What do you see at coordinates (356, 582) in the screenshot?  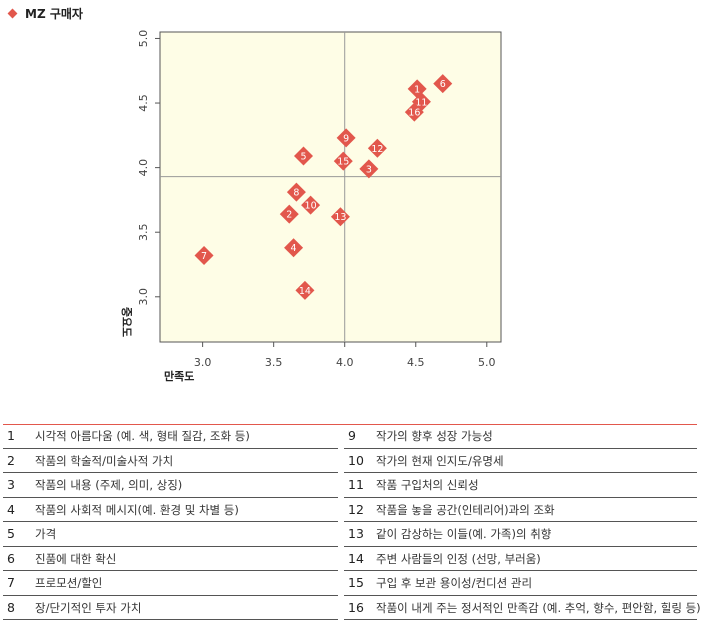 I see `legend-number: 15` at bounding box center [356, 582].